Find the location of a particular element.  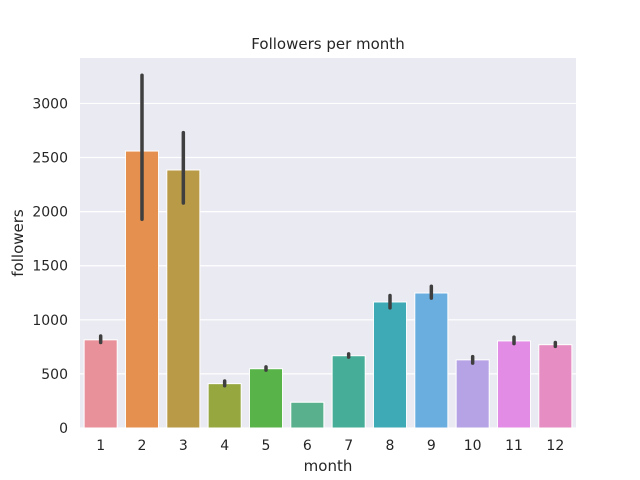

x-tick-label: 4 is located at coordinates (224, 446).